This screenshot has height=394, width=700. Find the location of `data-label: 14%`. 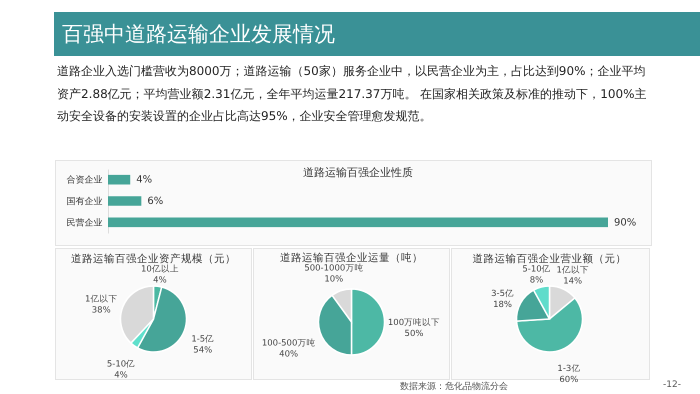

data-label: 14% is located at coordinates (572, 281).